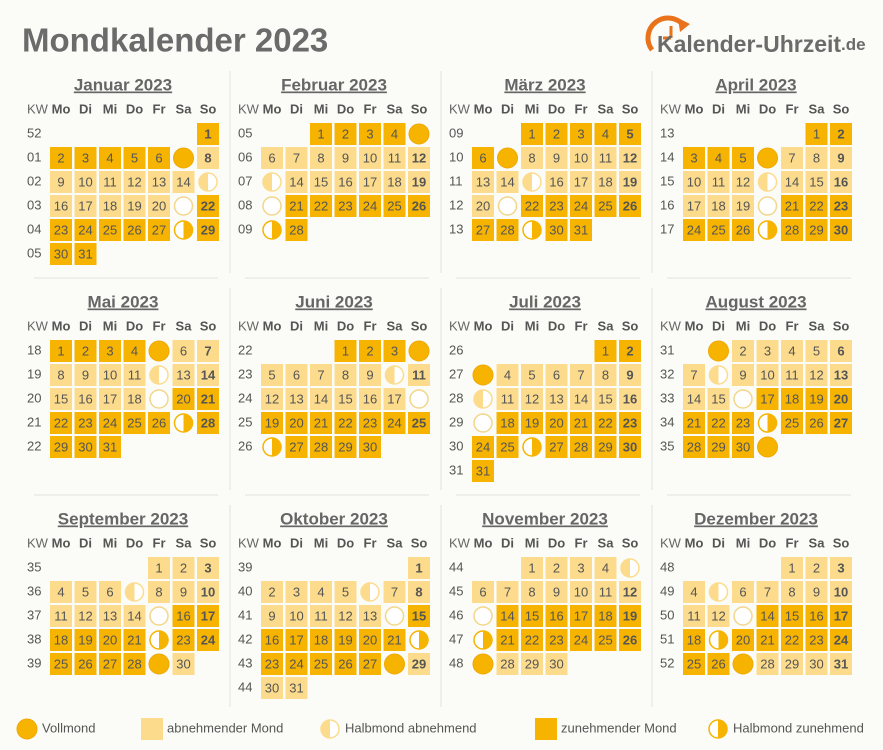 The image size is (883, 750). Describe the element at coordinates (532, 663) in the screenshot. I see `day-number: 29` at that location.